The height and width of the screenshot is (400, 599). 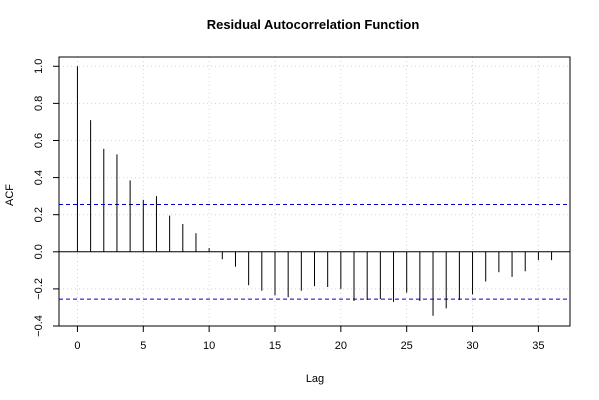 I want to click on y-axis-label: ACF, so click(x=10, y=195).